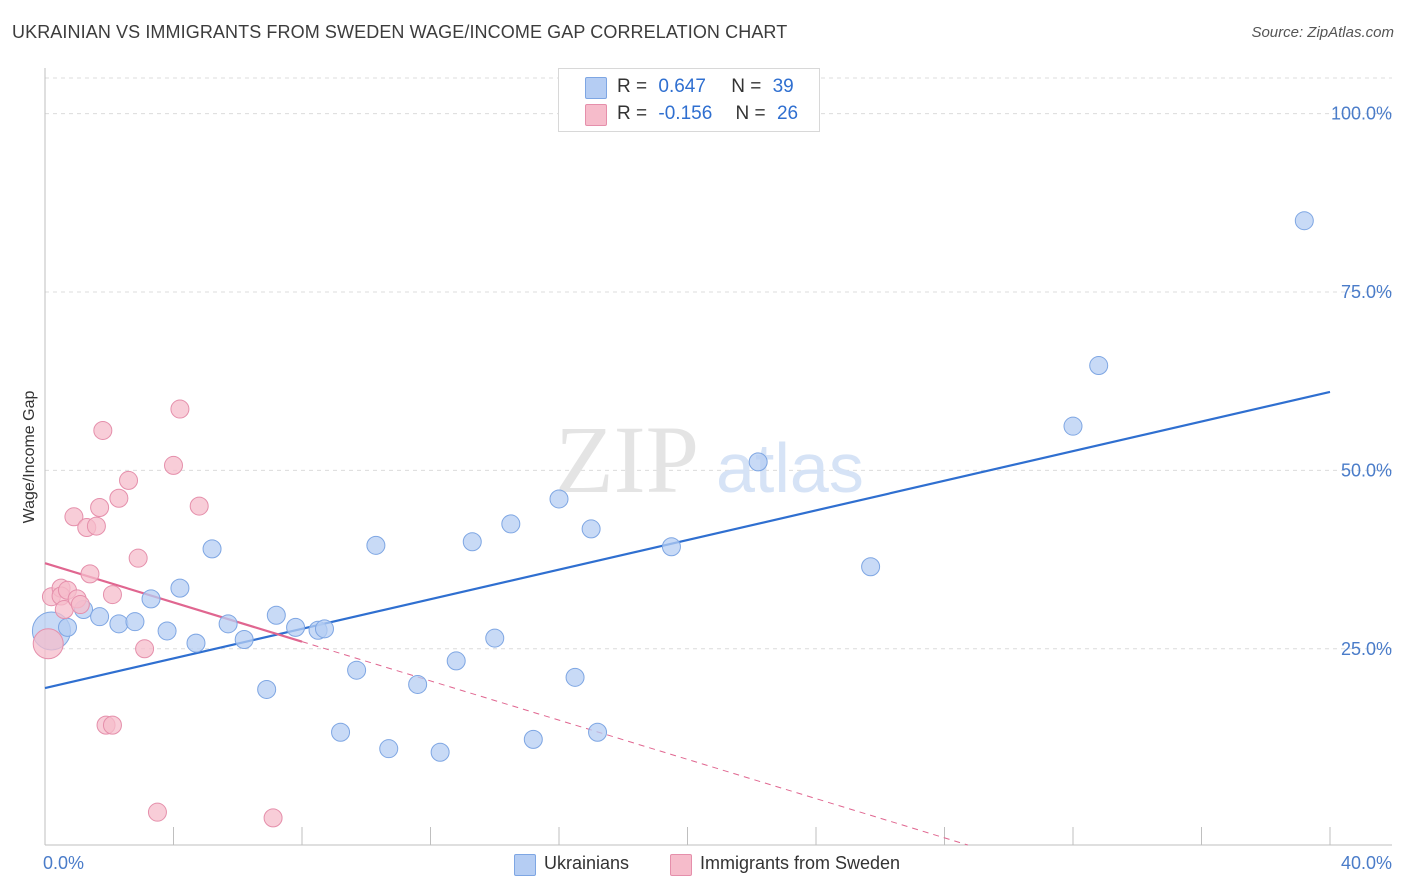 This screenshot has height=892, width=1406. I want to click on bottom-legend-label: Ukrainians, so click(587, 863).